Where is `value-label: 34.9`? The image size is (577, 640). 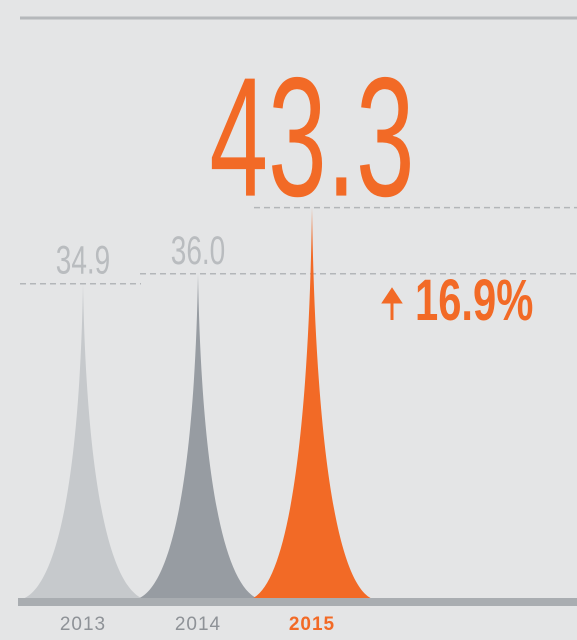
value-label: 34.9 is located at coordinates (83, 261).